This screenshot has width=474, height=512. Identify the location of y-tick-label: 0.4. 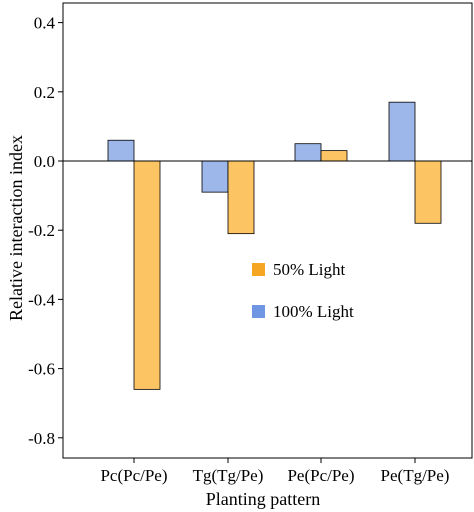
(45, 23).